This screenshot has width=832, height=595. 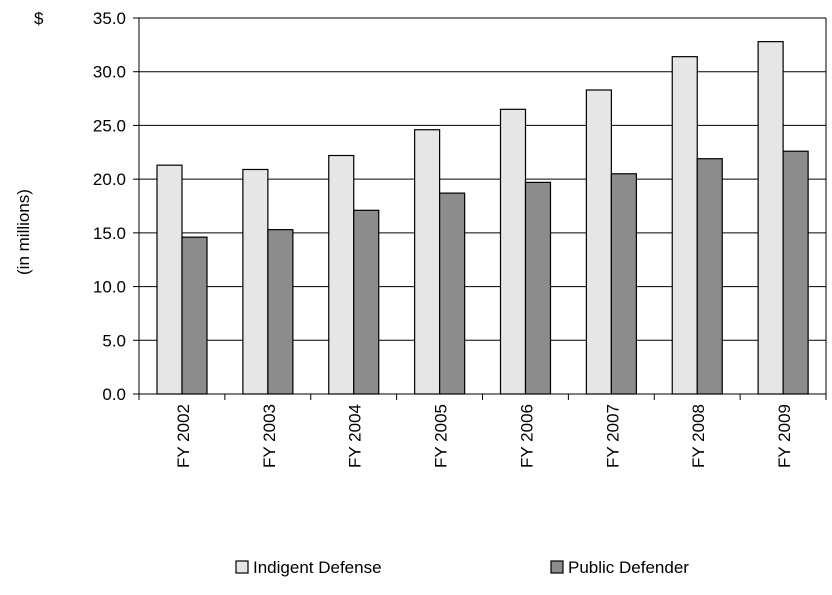 I want to click on y-tick-label: 15.0, so click(x=109, y=233).